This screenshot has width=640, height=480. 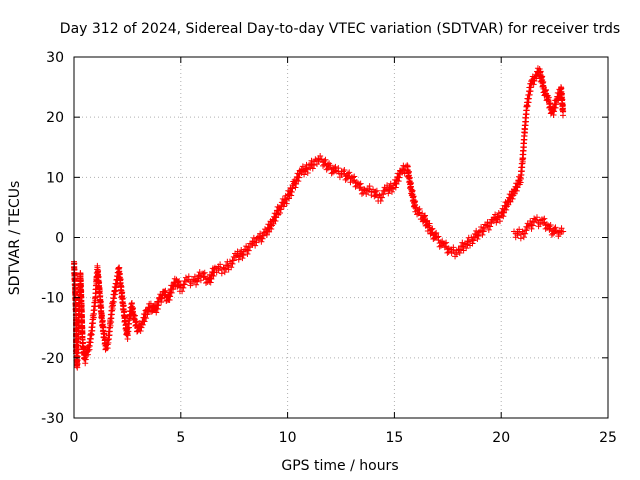 I want to click on y-tick-label: 10, so click(x=55, y=178).